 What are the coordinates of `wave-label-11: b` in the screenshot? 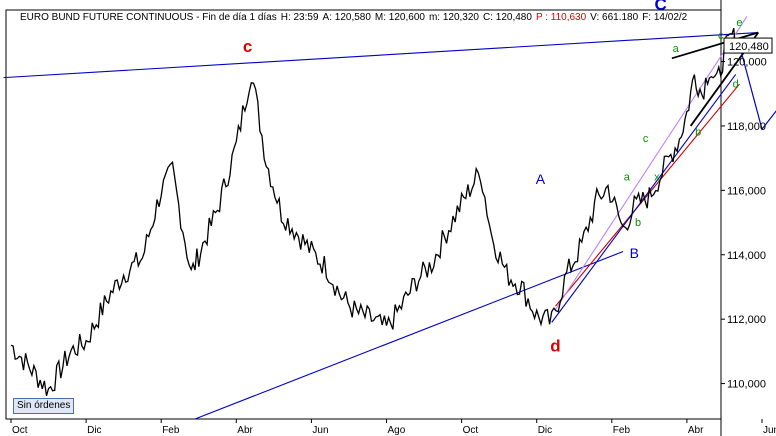 It's located at (698, 133).